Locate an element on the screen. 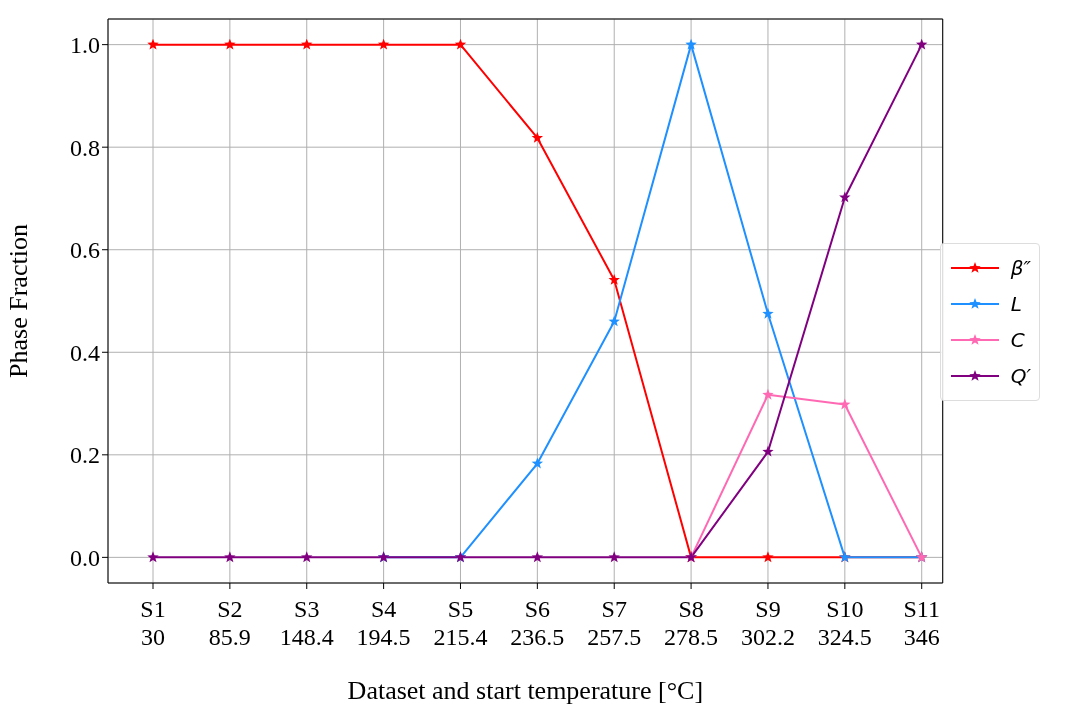 Image resolution: width=1071 pixels, height=725 pixels. x-tick-label: S11 346 is located at coordinates (921, 623).